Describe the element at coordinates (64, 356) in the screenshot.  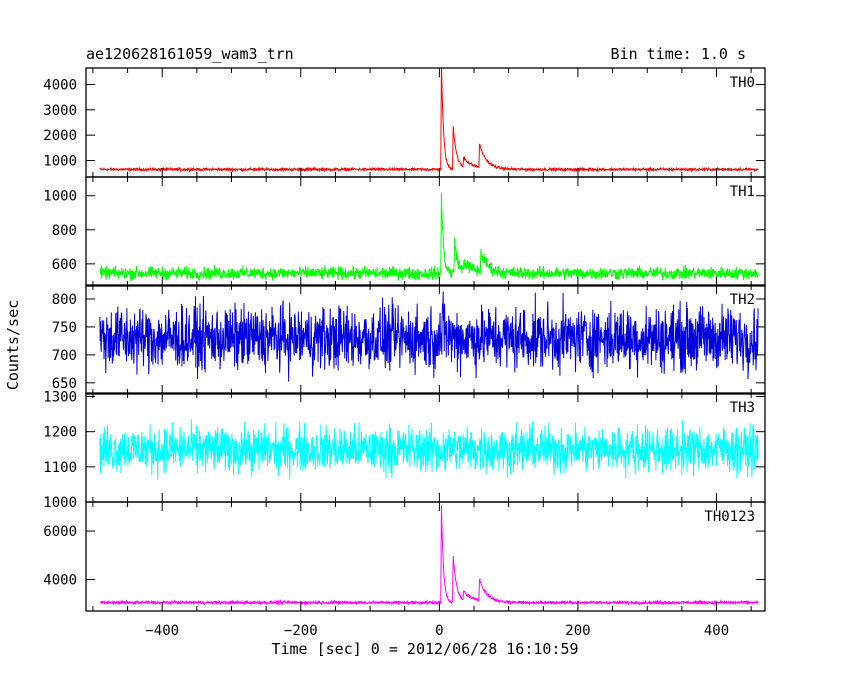
I see `y-tick-label: 700` at that location.